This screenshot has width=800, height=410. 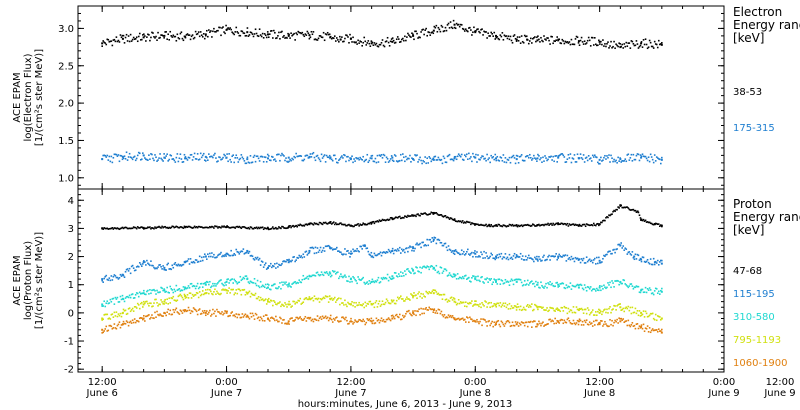 What do you see at coordinates (66, 141) in the screenshot?
I see `y-tick-label: 1.5` at bounding box center [66, 141].